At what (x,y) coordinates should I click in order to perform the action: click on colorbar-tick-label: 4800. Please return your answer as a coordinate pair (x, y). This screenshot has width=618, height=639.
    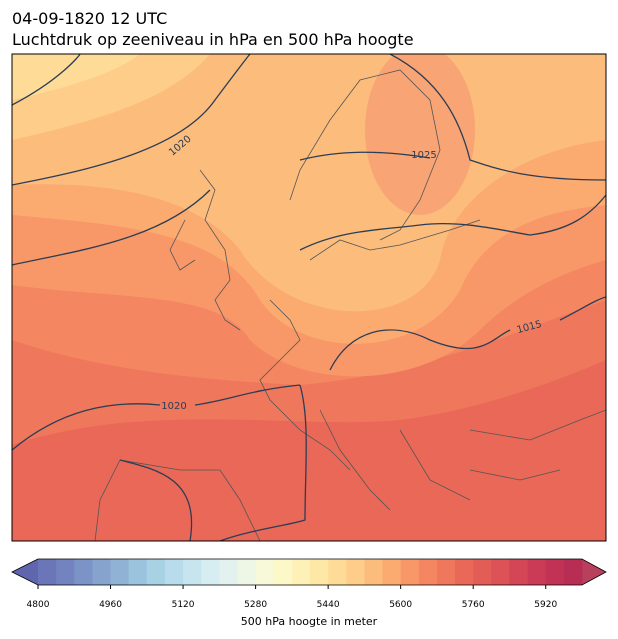
    Looking at the image, I should click on (38, 605).